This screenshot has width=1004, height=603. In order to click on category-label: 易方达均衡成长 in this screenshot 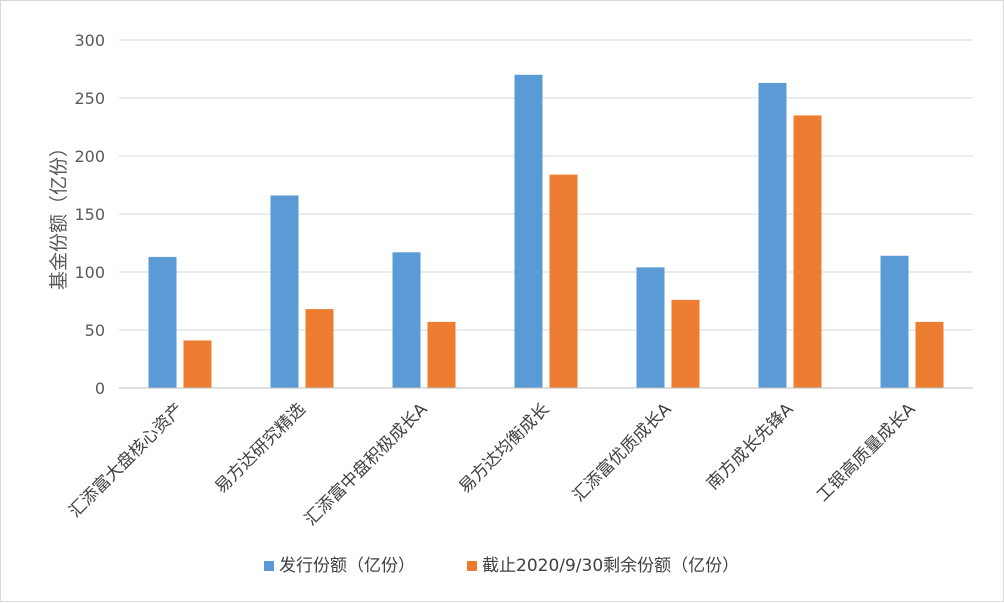, I will do `click(504, 448)`.